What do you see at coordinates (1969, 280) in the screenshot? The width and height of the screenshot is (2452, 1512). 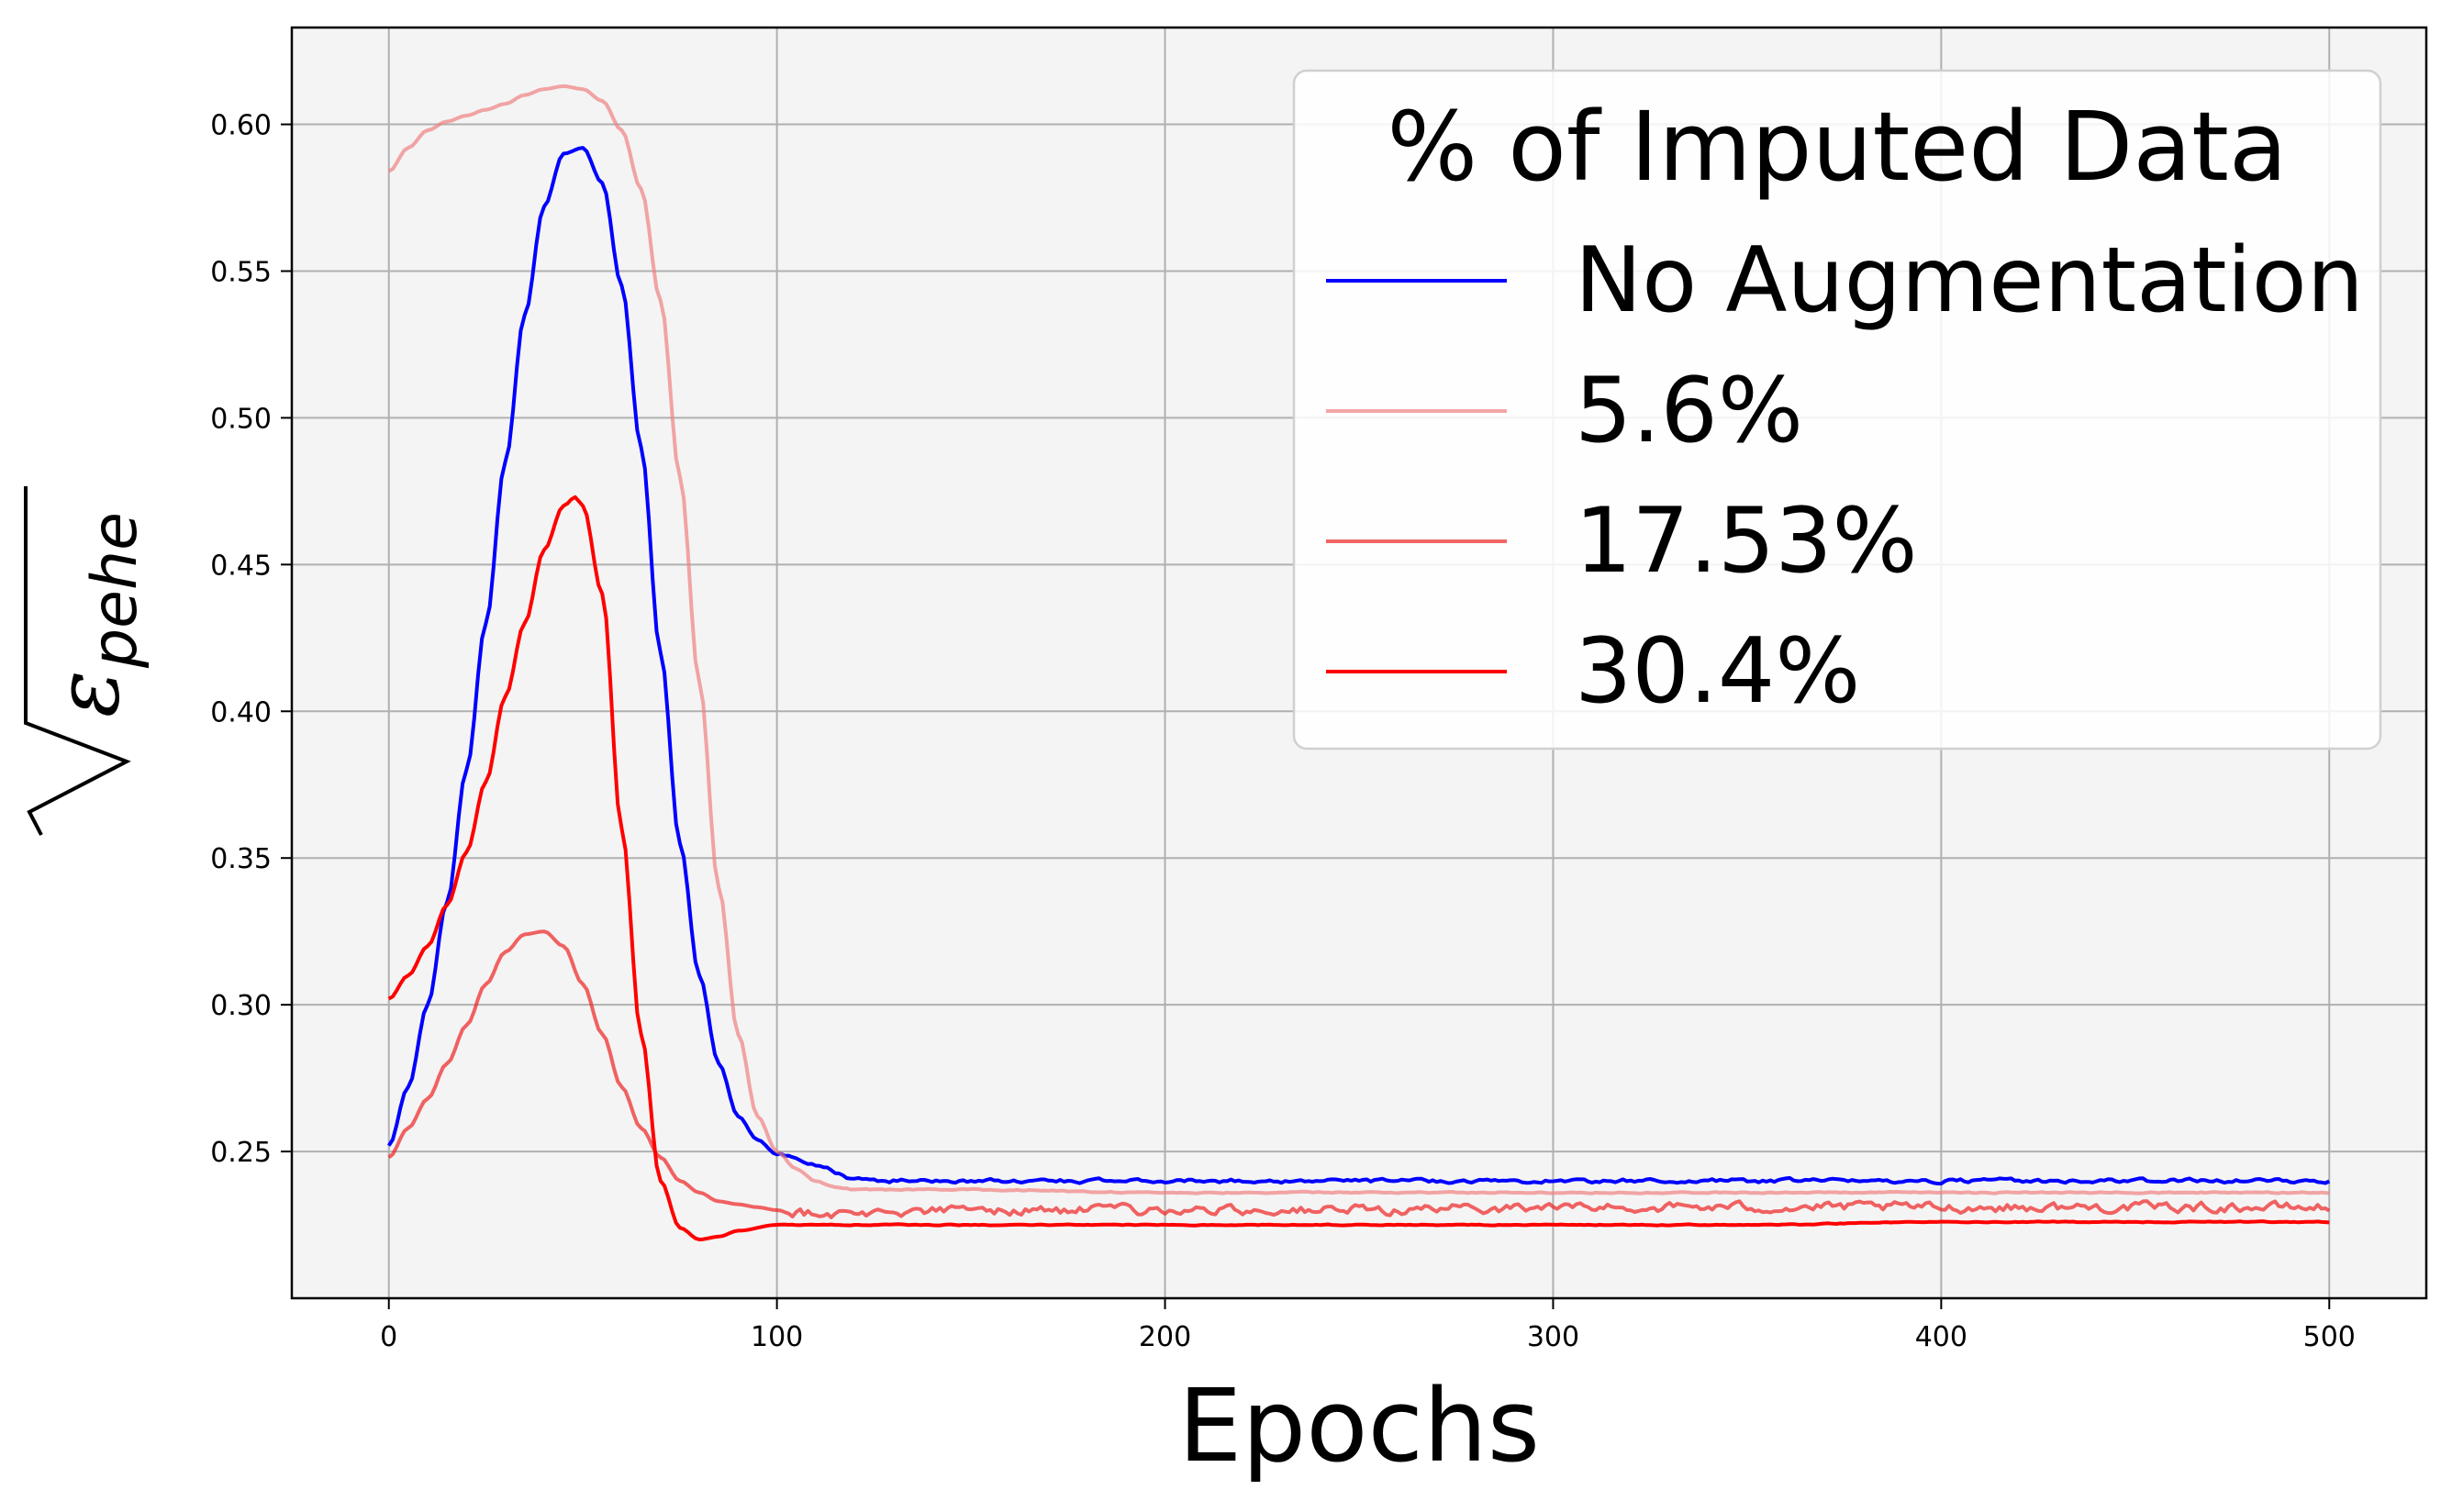 I see `legend-label: No Augmentation` at bounding box center [1969, 280].